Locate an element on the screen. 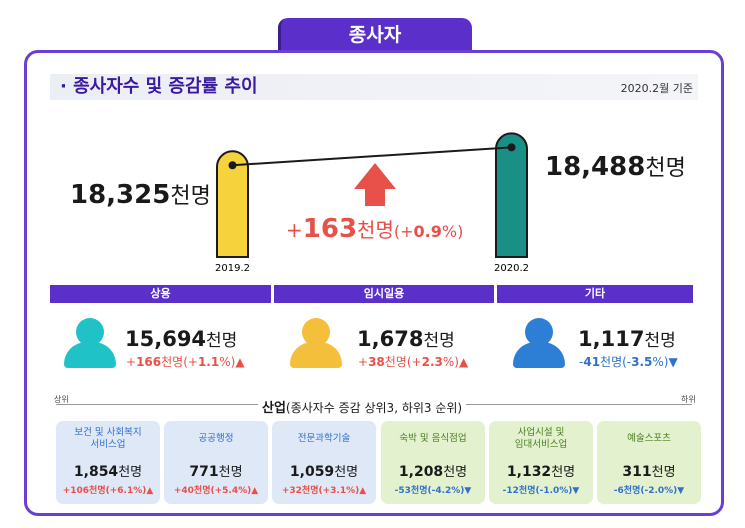 The height and width of the screenshot is (528, 745). increase-arrow-icon is located at coordinates (375, 184).